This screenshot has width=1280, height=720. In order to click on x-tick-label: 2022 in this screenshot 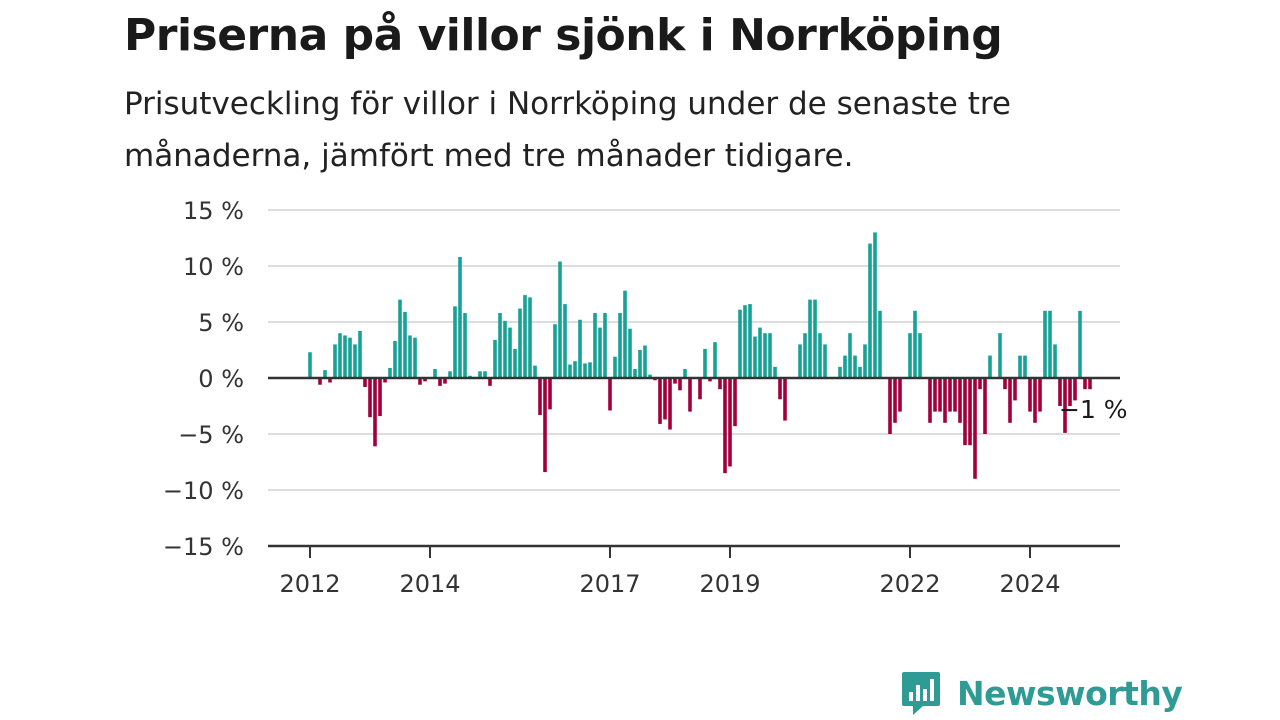, I will do `click(909, 584)`.